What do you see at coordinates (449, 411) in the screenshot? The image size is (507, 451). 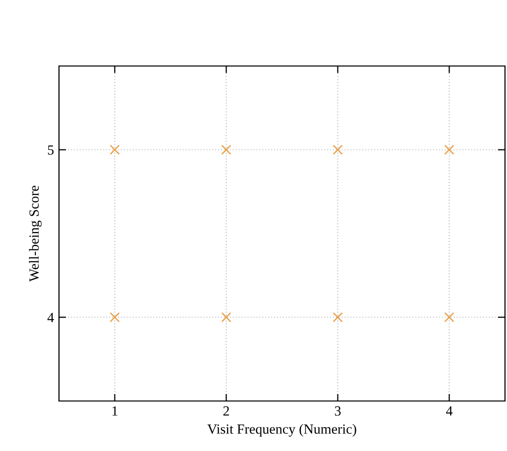 I see `x-tick-label: 4` at bounding box center [449, 411].